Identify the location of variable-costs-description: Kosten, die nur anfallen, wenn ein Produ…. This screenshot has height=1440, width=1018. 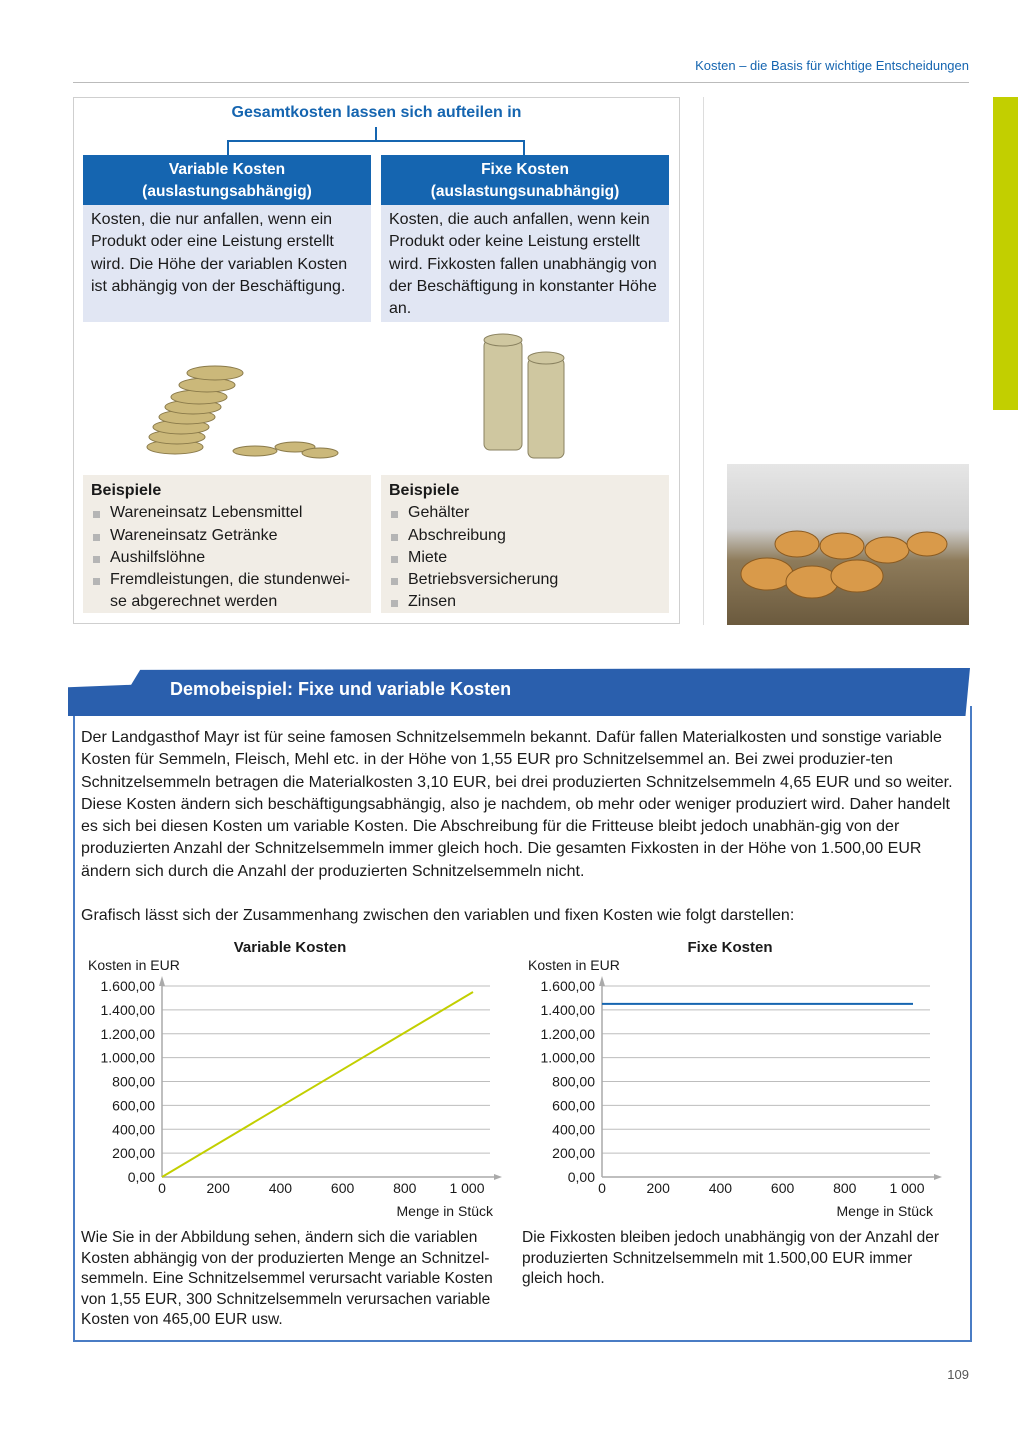
(227, 263).